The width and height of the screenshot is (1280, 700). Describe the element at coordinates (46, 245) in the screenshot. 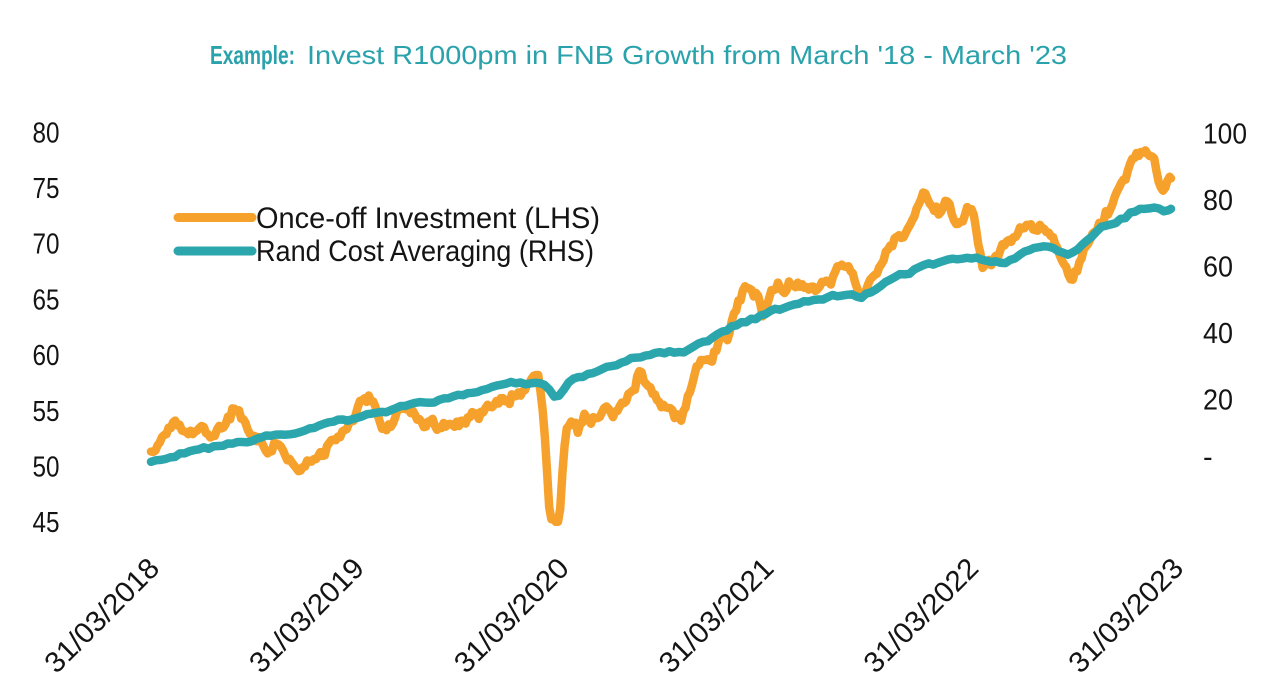

I see `svg-text: 70` at that location.